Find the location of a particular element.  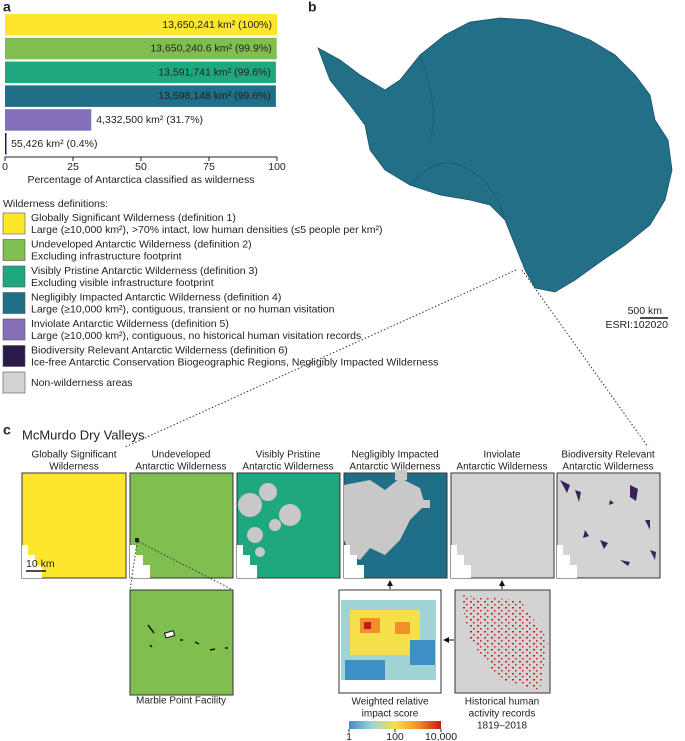

legend-title: Wilderness definitions: is located at coordinates (55, 204).